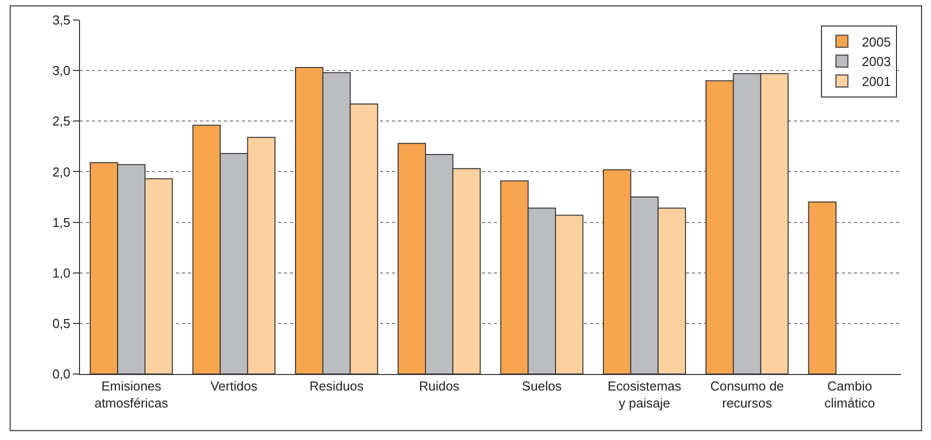 Image resolution: width=931 pixels, height=440 pixels. I want to click on legend-label: 2005, so click(876, 42).